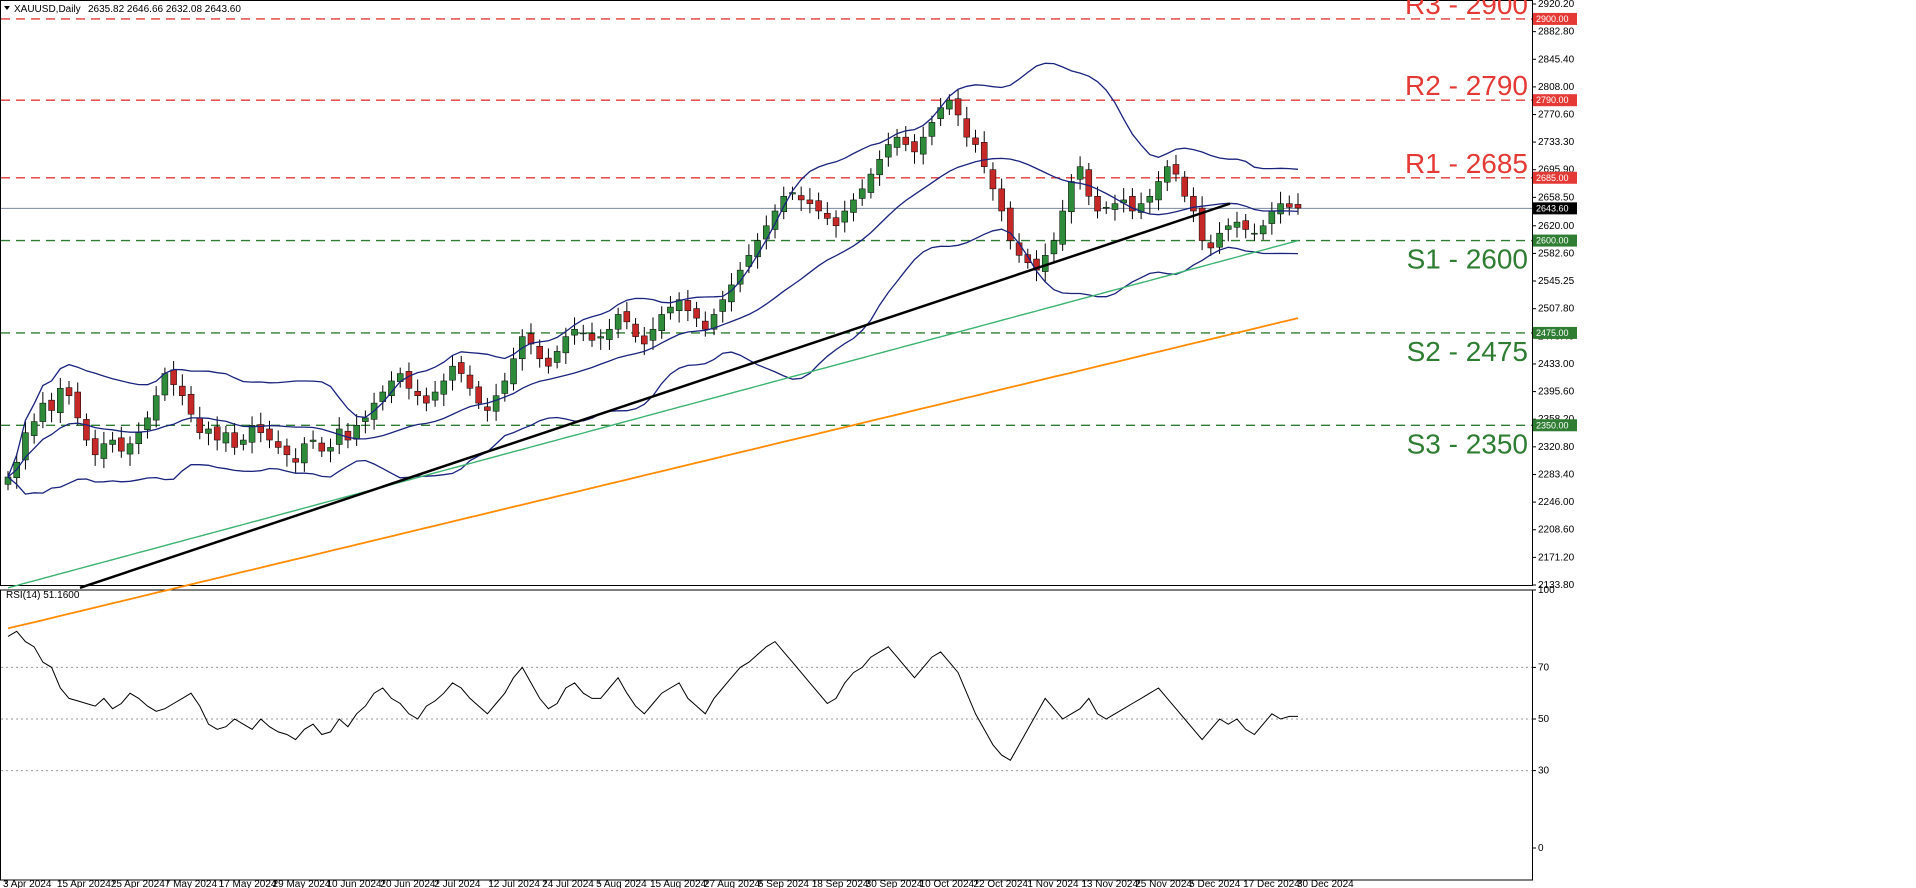  What do you see at coordinates (1556, 253) in the screenshot?
I see `y-tick-label: 2582.60` at bounding box center [1556, 253].